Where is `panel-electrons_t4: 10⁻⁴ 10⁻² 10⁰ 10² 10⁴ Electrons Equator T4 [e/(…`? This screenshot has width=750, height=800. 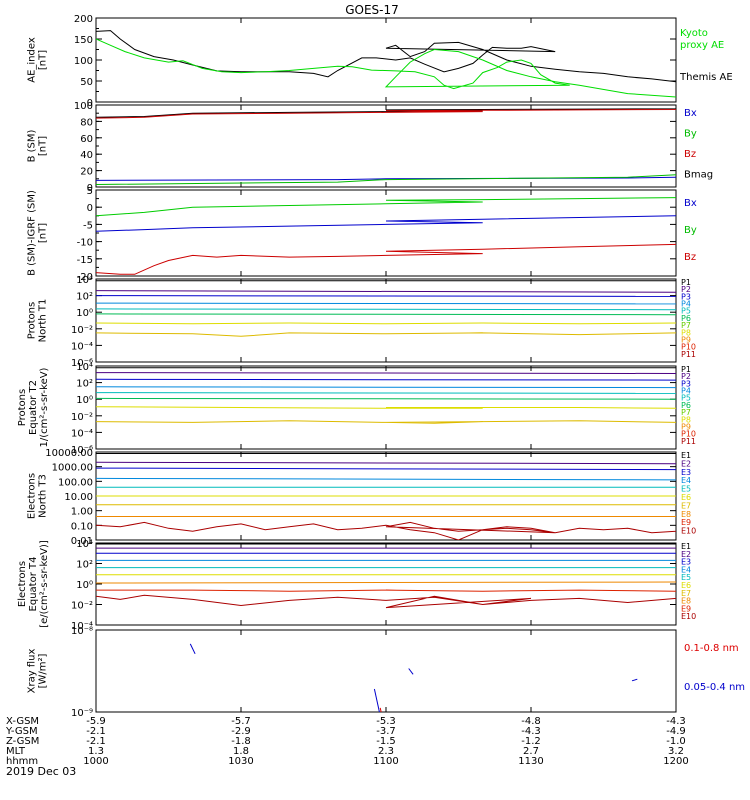 panel-electrons_t4: 10⁻⁴ 10⁻² 10⁰ 10² 10⁴ Electrons Equator T4 [e/(… is located at coordinates (356, 585).